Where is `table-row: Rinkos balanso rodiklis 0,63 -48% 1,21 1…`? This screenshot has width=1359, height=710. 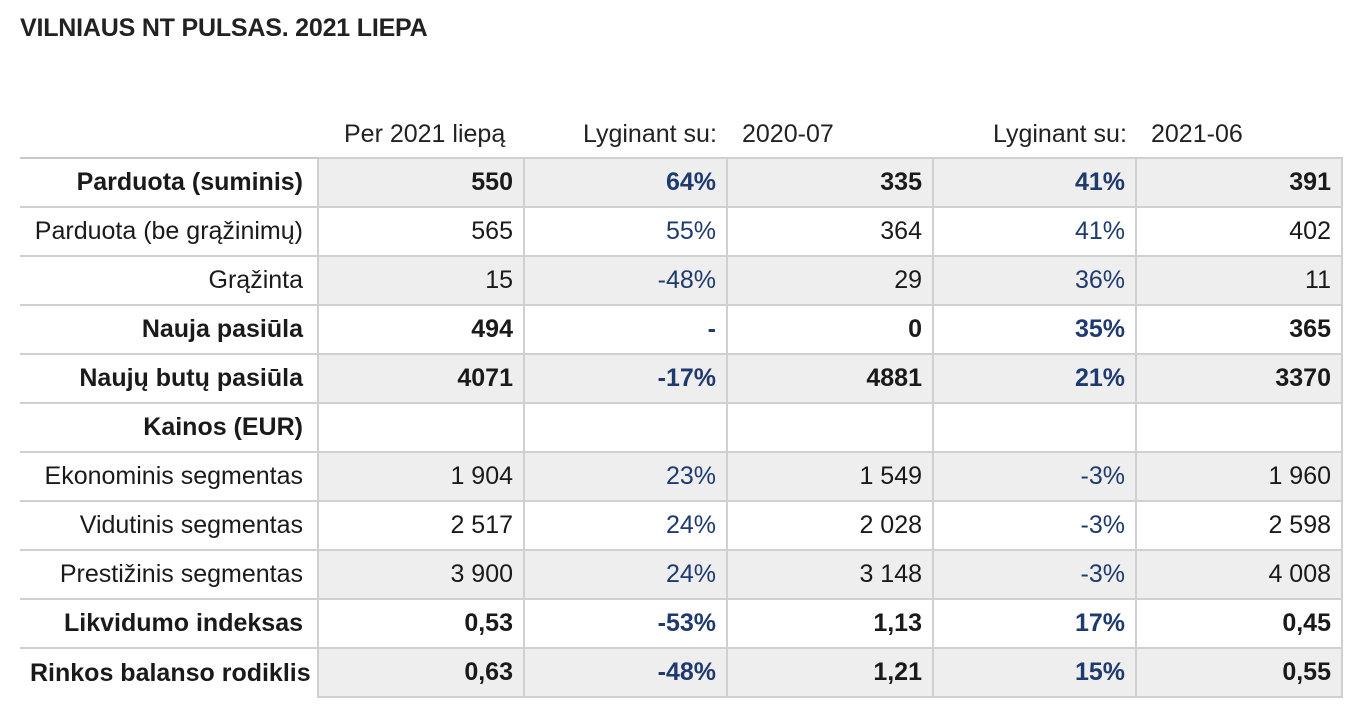 table-row: Rinkos balanso rodiklis 0,63 -48% 1,21 1… is located at coordinates (681, 672).